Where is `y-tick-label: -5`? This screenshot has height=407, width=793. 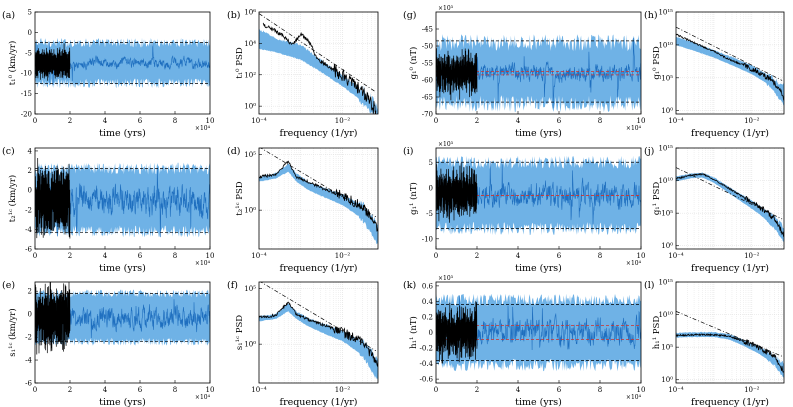 y-tick-label: -5 is located at coordinates (28, 53).